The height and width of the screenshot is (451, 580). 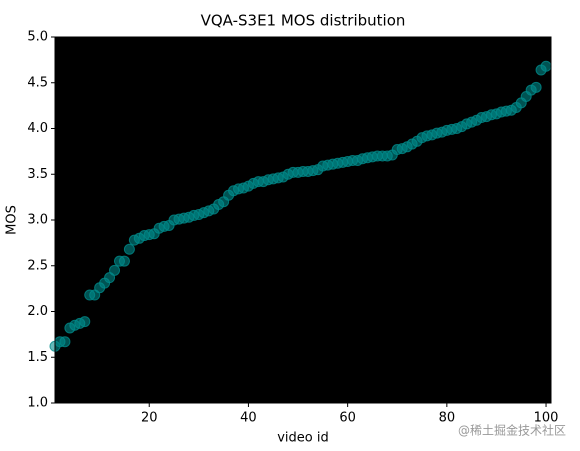 I want to click on y-tick-label: 3.0, so click(x=37, y=220).